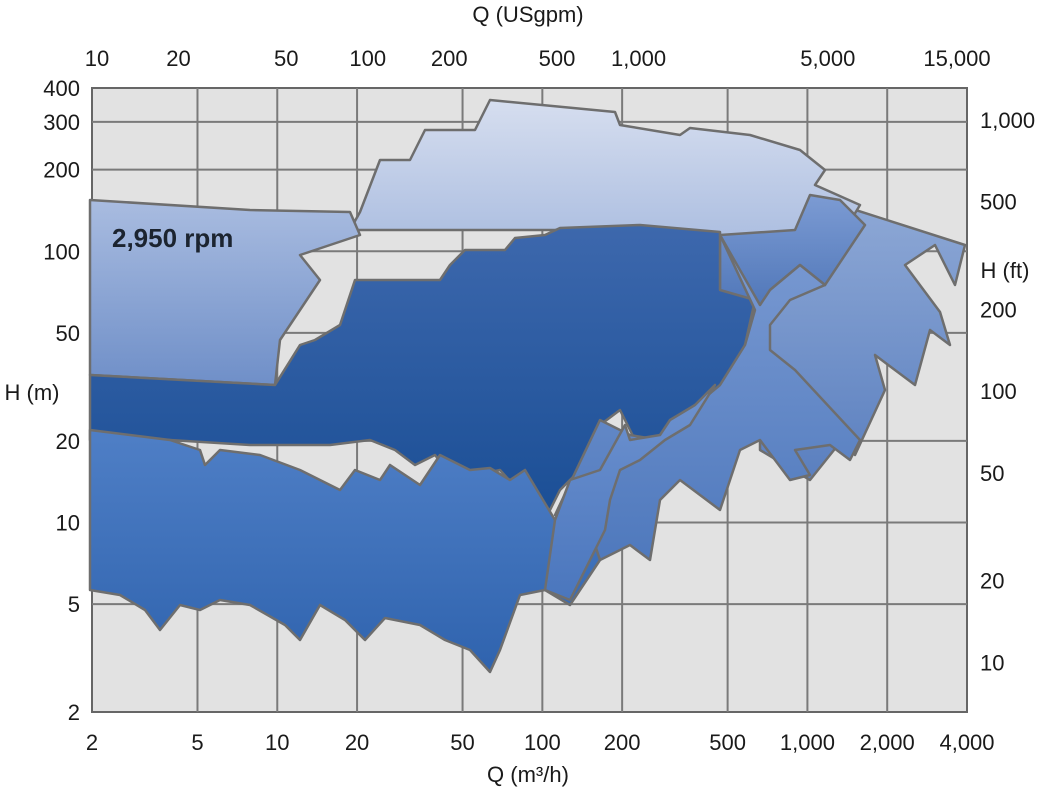 This screenshot has width=1056, height=793. What do you see at coordinates (557, 58) in the screenshot?
I see `top-tick-label: 500` at bounding box center [557, 58].